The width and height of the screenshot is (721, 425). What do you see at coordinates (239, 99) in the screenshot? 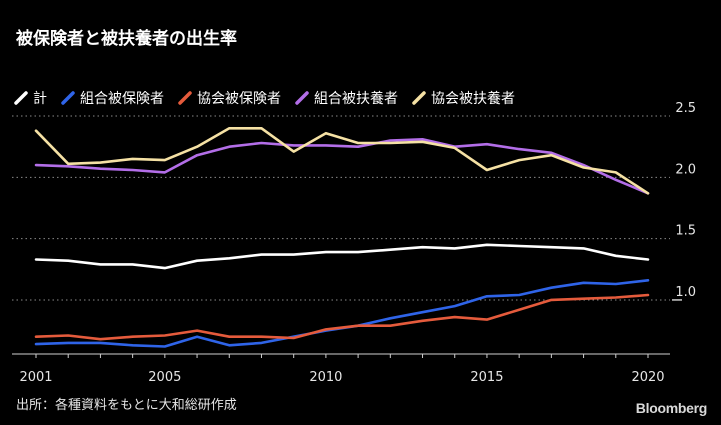
I see `legend-label-kyokai-insured: 協会被保険者` at bounding box center [239, 99].